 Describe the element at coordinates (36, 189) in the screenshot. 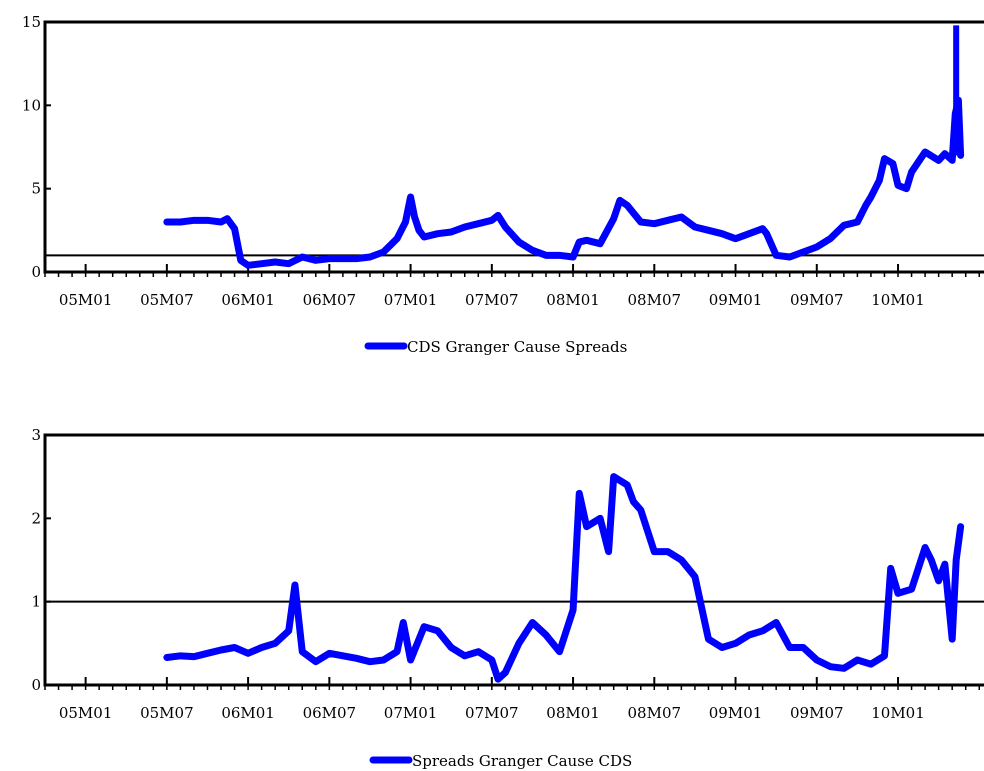

I see `y-tick-label: 5` at that location.